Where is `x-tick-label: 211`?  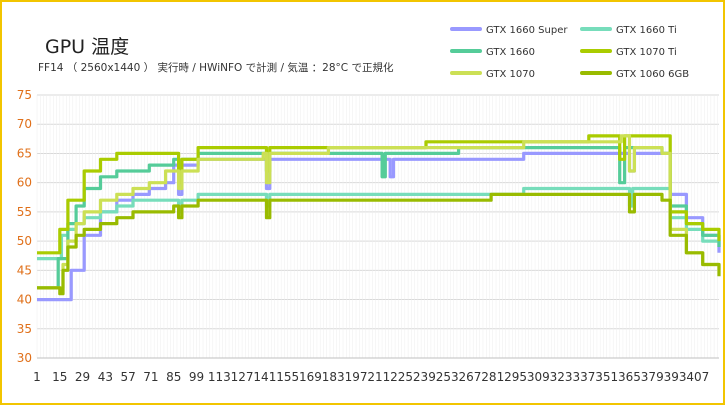 x-tick-label: 211 is located at coordinates (378, 377).